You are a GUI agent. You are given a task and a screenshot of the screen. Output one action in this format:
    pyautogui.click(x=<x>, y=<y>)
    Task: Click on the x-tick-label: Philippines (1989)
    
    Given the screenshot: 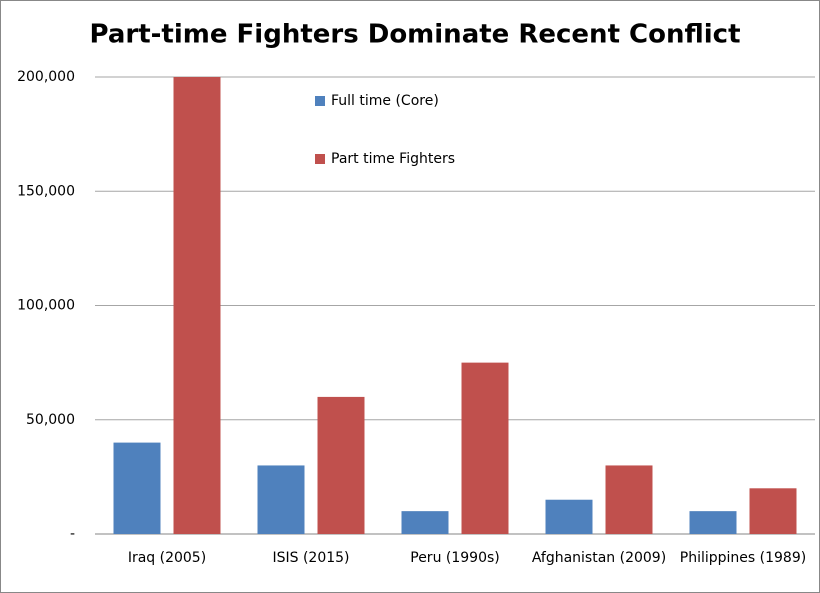 What is the action you would take?
    pyautogui.click(x=743, y=558)
    